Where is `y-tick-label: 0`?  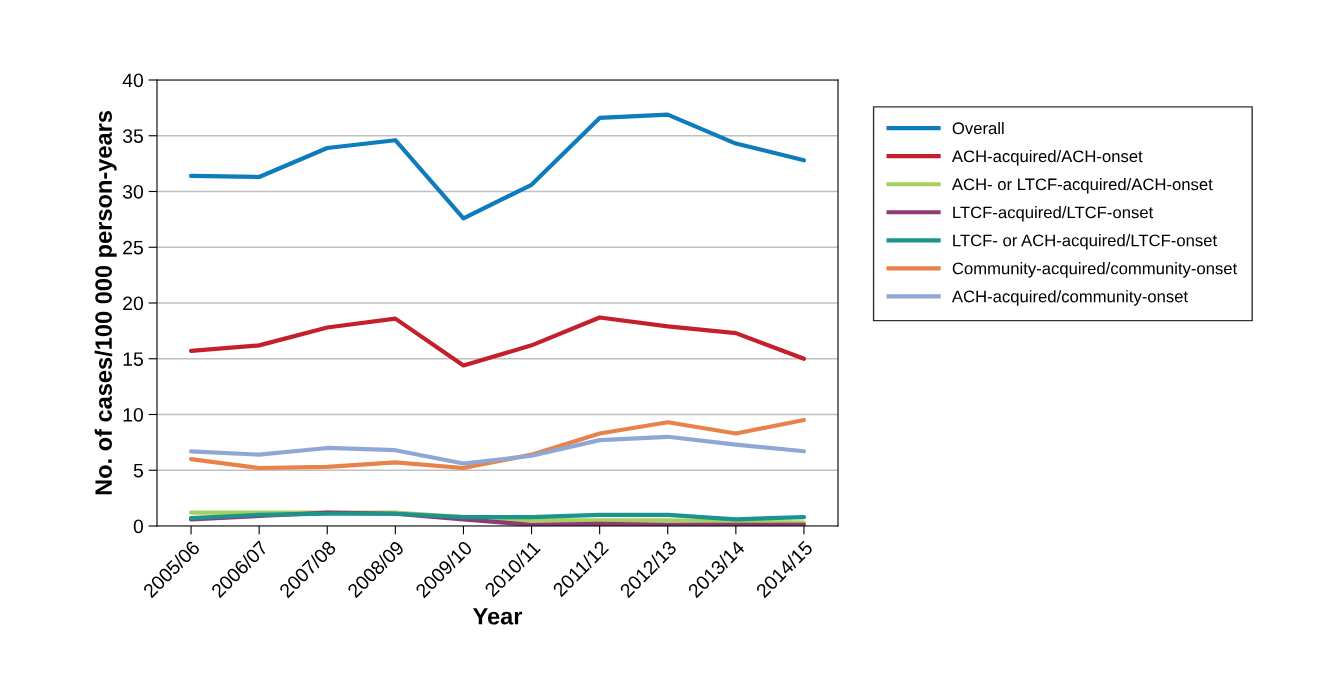 y-tick-label: 0 is located at coordinates (138, 526).